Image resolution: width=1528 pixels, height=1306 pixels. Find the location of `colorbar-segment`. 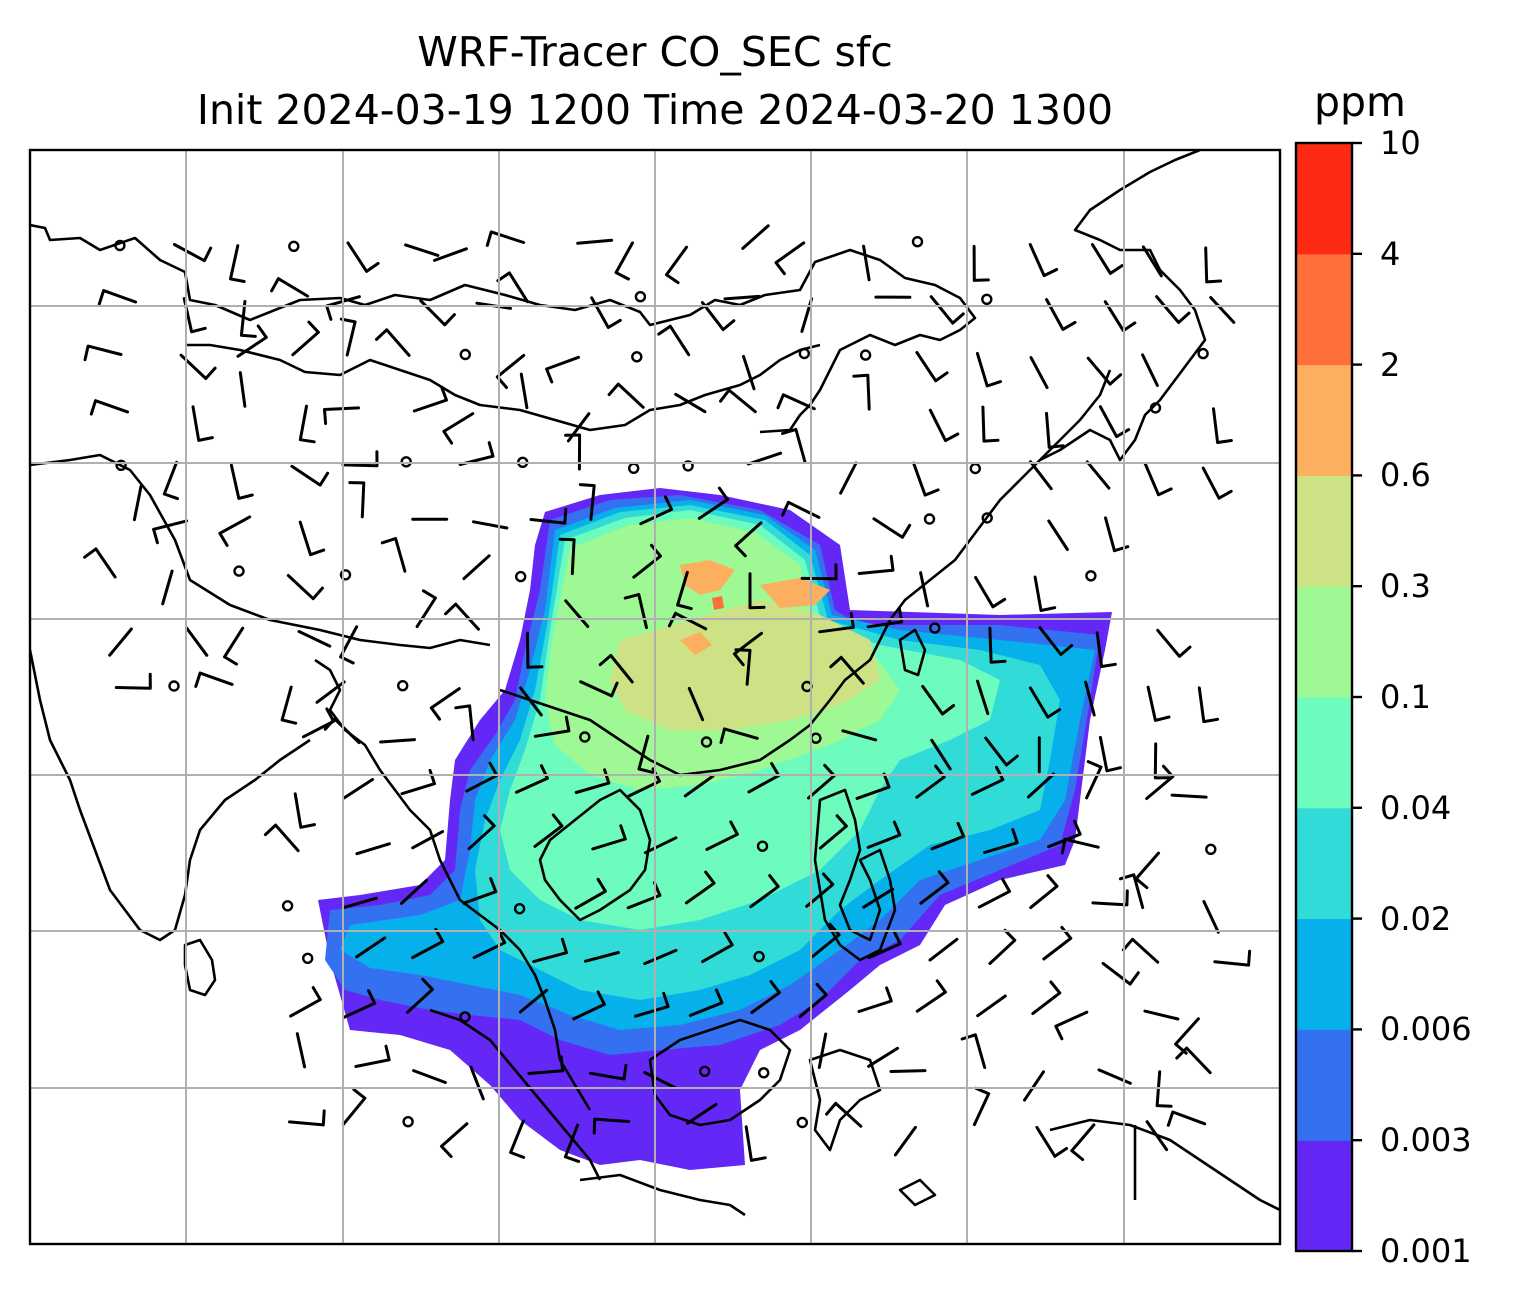

colorbar-segment is located at coordinates (1324, 753).